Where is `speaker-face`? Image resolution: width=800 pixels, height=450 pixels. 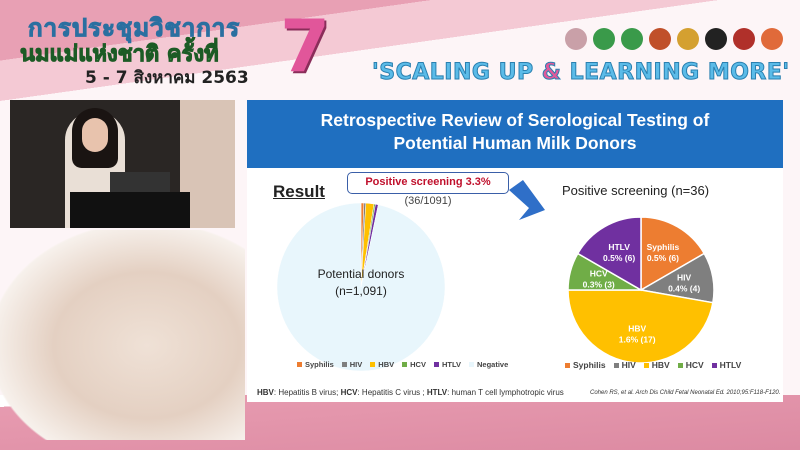
speaker-face is located at coordinates (95, 135).